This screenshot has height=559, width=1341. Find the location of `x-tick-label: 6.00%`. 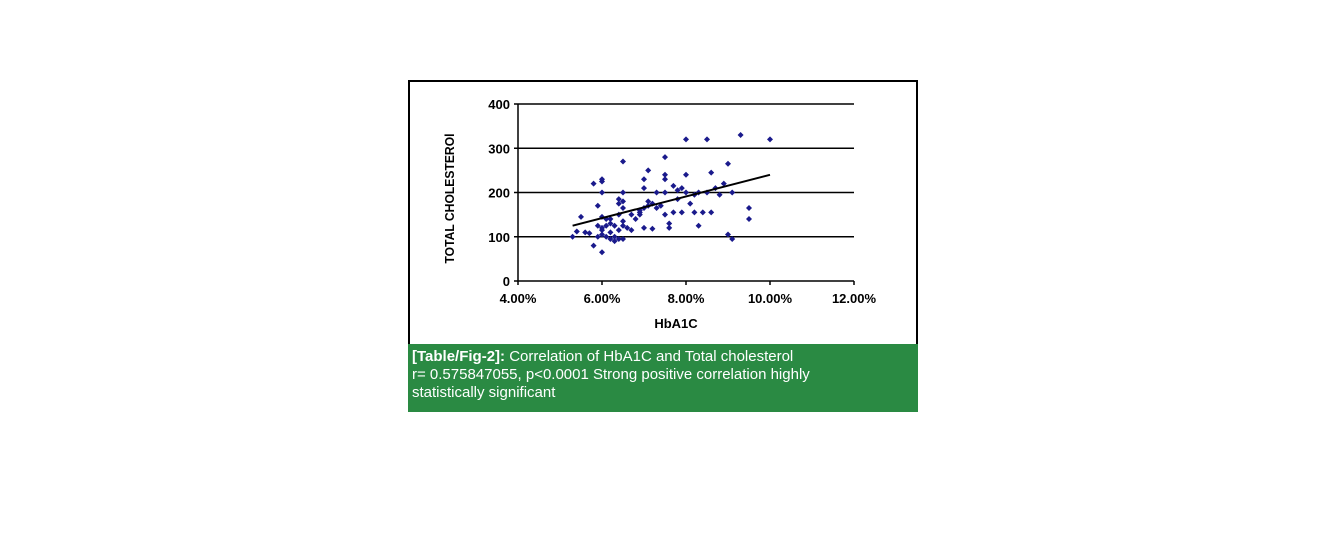

x-tick-label: 6.00% is located at coordinates (602, 298).